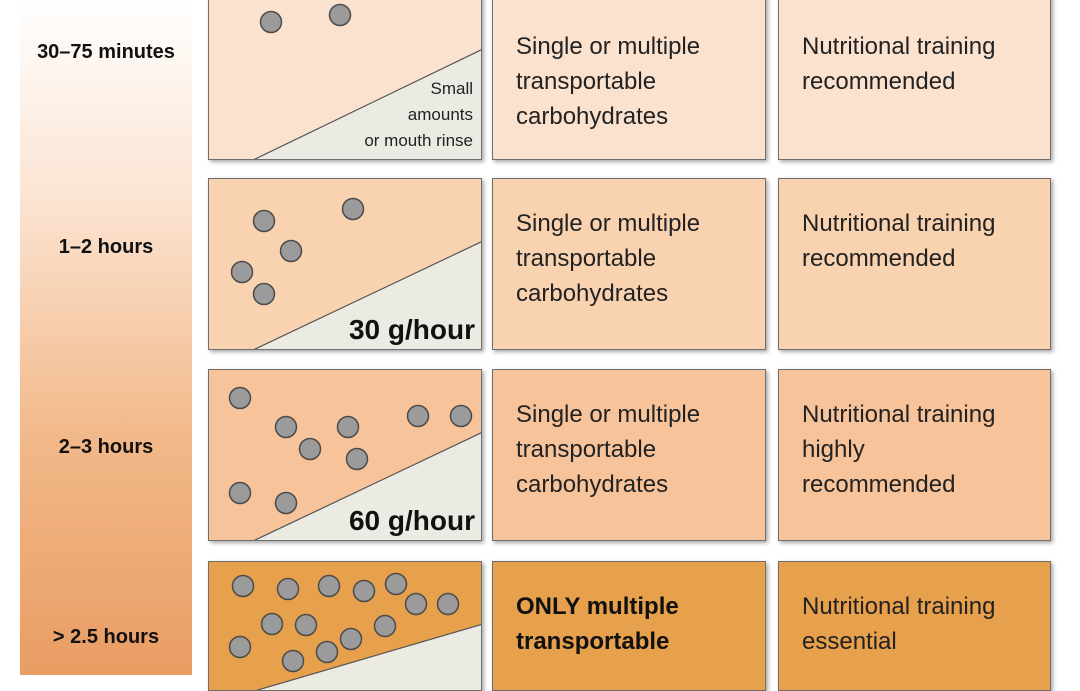 This screenshot has height=691, width=1080. Describe the element at coordinates (899, 64) in the screenshot. I see `training-text-1: Nutritional training recommended` at that location.